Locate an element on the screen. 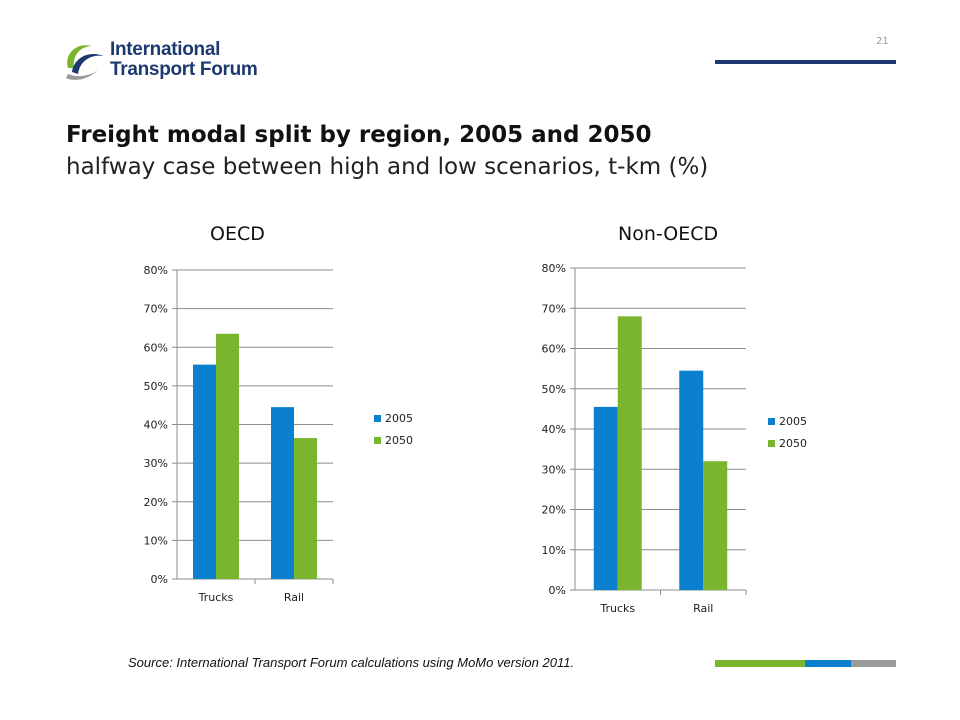  itf-logo: International Transport Forum is located at coordinates (162, 62).